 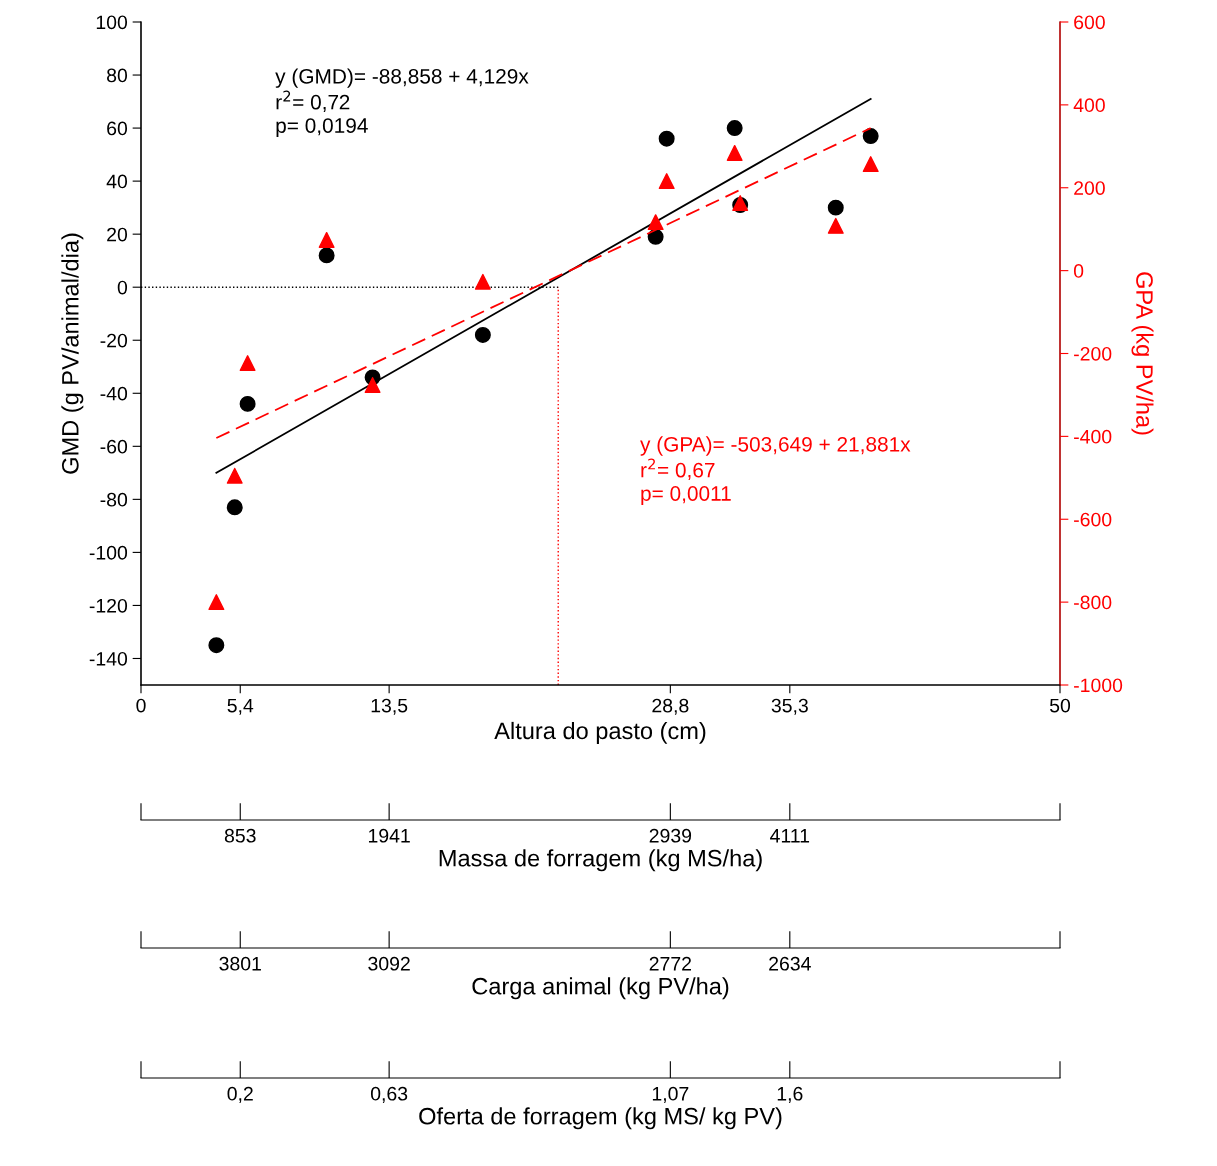 What do you see at coordinates (1078, 271) in the screenshot?
I see `y2-tick-label: 0` at bounding box center [1078, 271].